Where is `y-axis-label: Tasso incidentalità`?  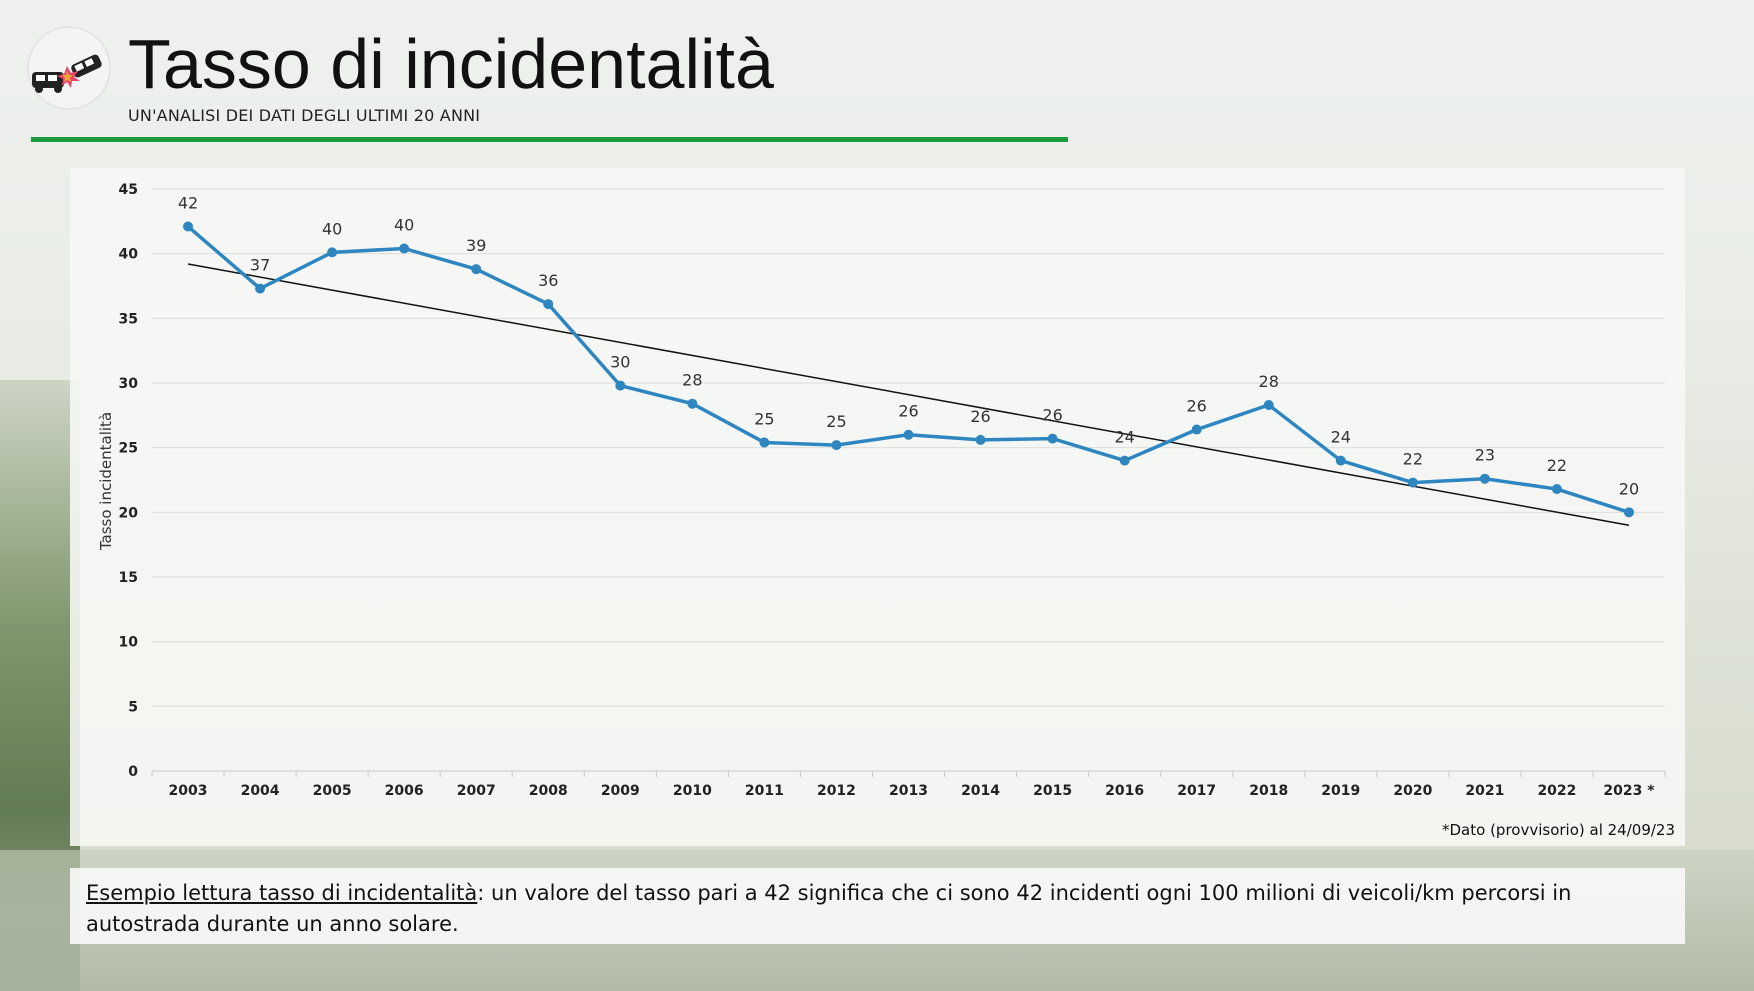 y-axis-label: Tasso incidentalità is located at coordinates (106, 481).